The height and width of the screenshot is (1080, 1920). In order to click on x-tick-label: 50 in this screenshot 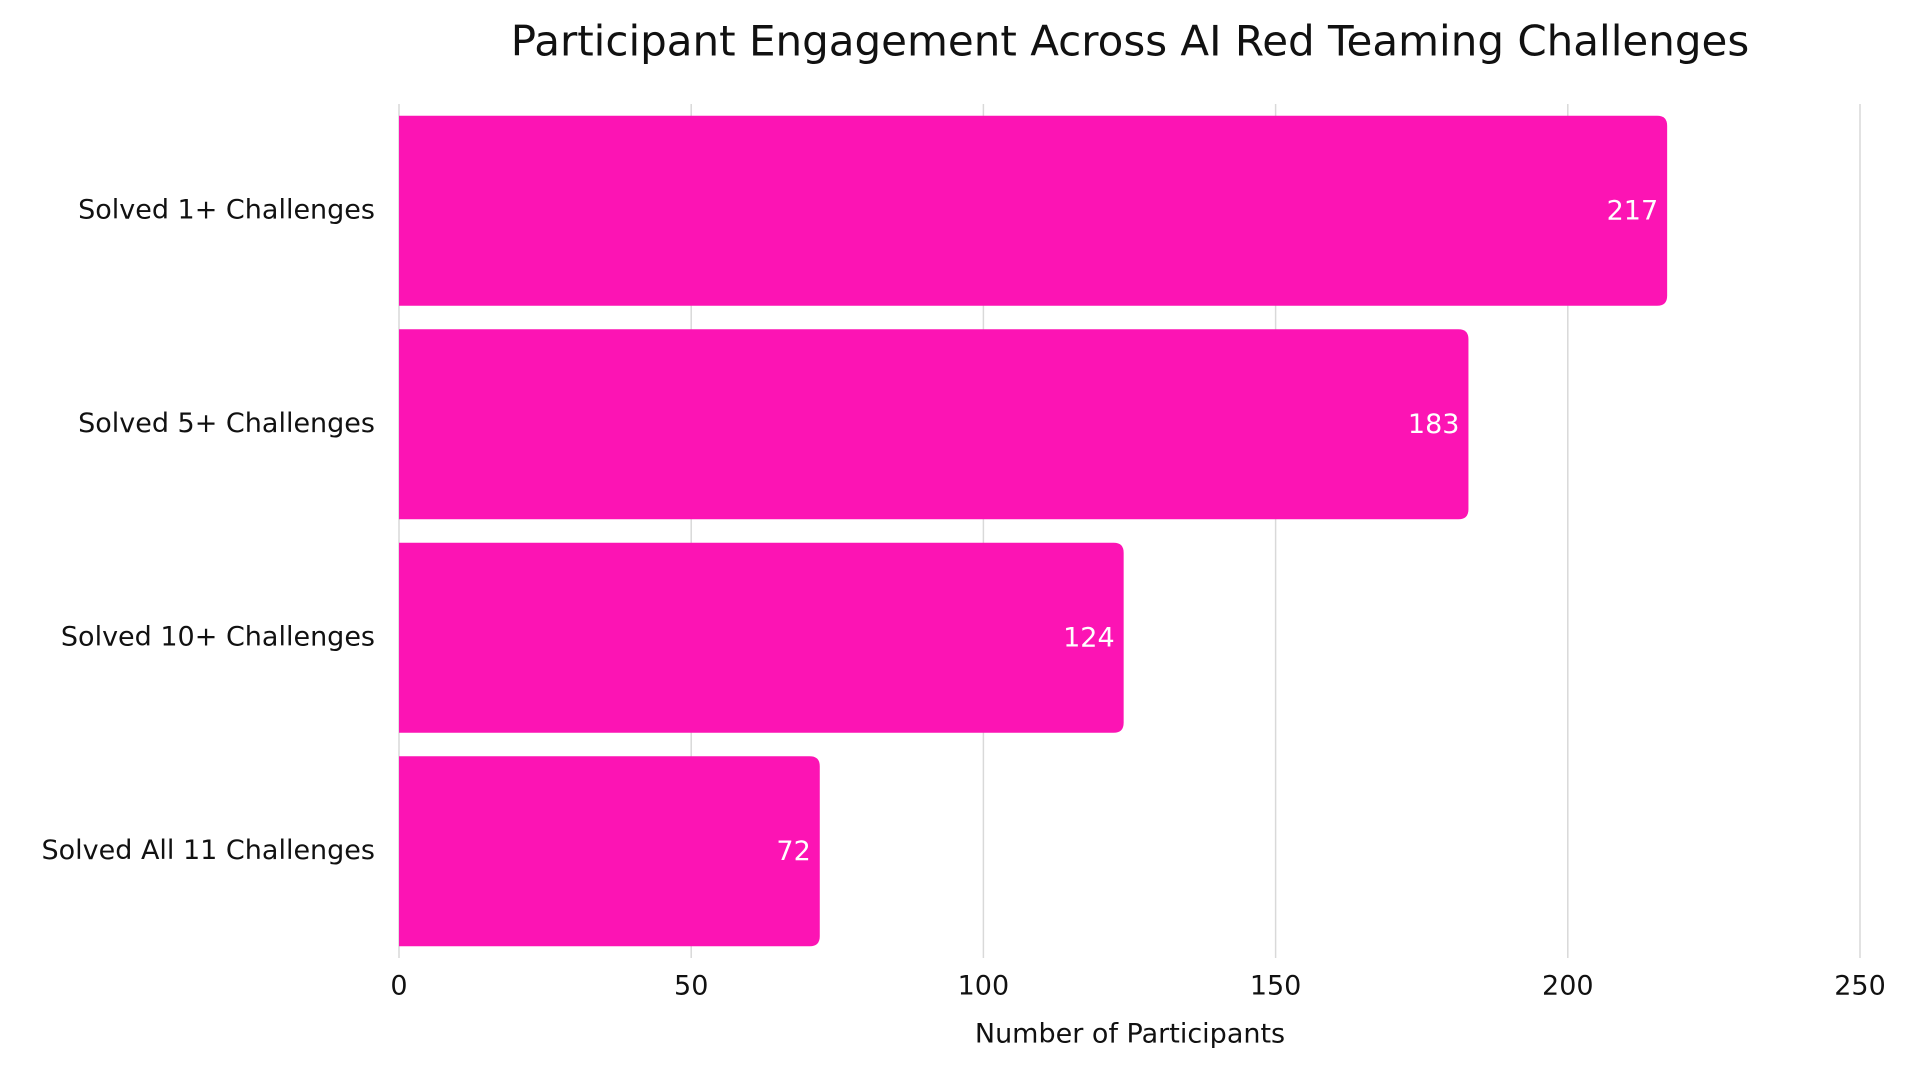, I will do `click(691, 986)`.